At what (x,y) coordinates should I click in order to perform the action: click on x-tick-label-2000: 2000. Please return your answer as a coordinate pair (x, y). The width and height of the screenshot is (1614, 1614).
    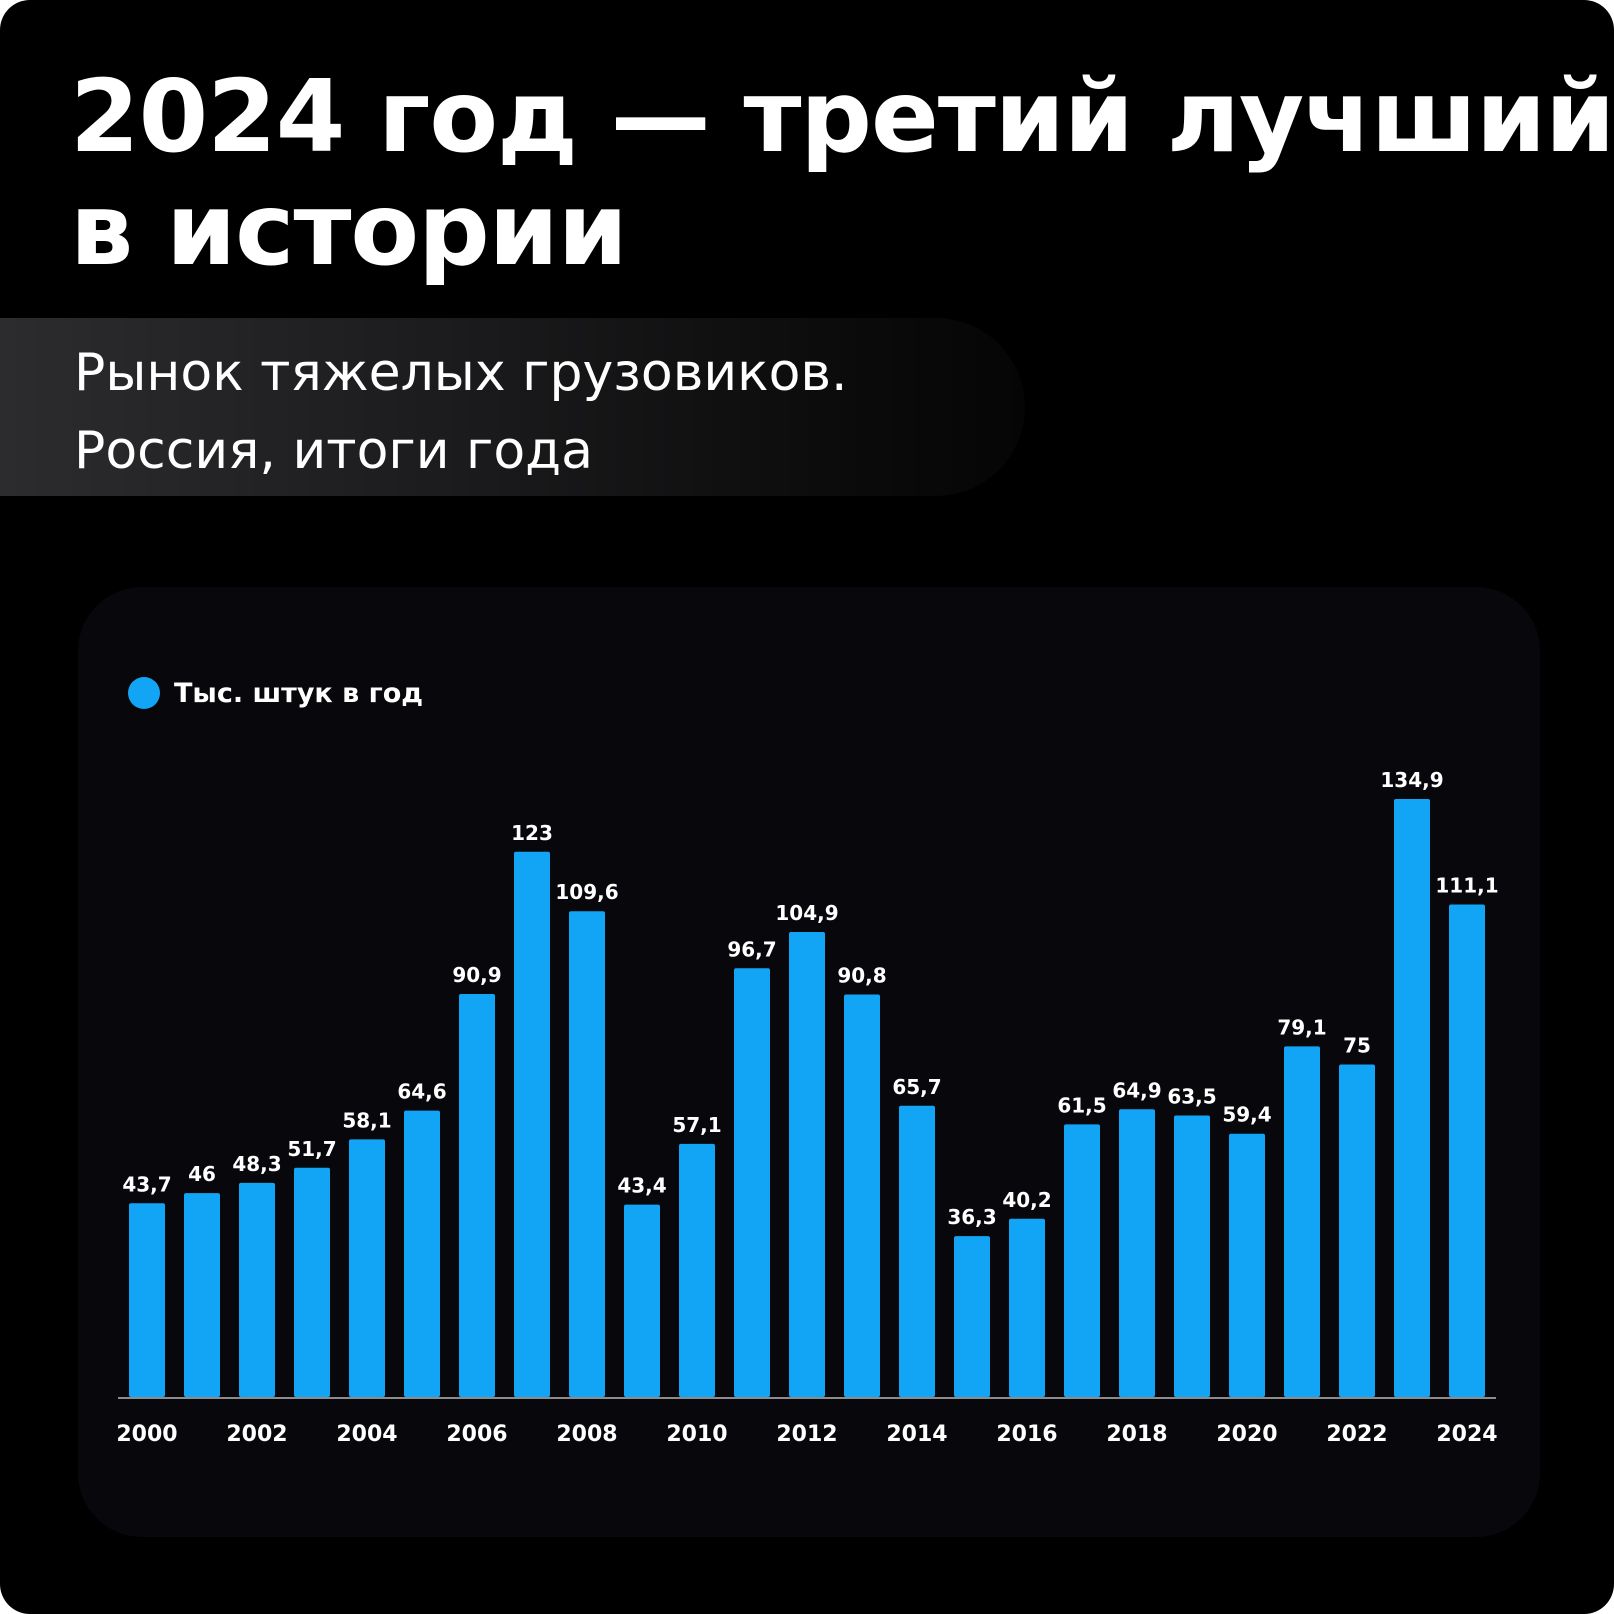
    Looking at the image, I should click on (146, 1434).